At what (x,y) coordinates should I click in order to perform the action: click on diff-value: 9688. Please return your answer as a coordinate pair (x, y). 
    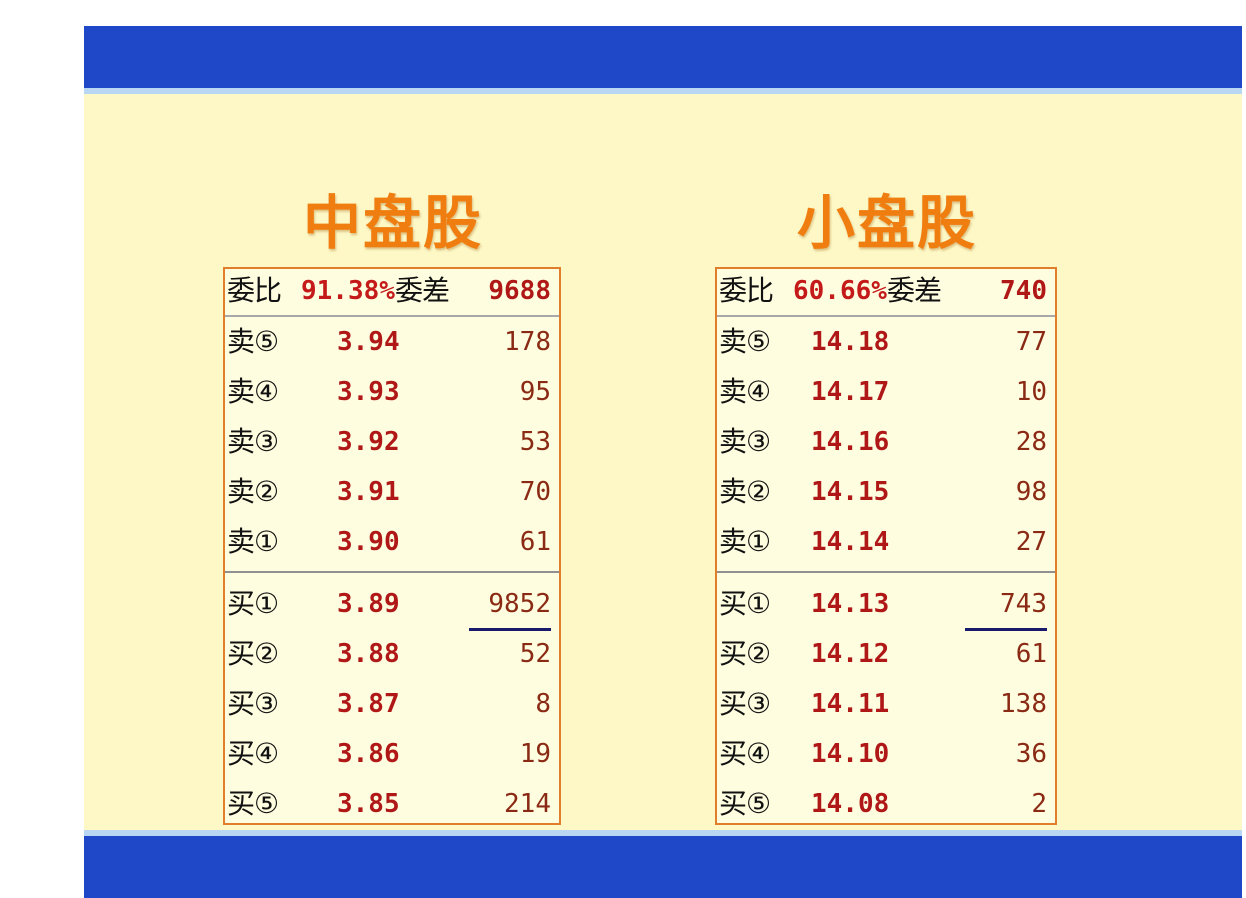
    Looking at the image, I should click on (519, 291).